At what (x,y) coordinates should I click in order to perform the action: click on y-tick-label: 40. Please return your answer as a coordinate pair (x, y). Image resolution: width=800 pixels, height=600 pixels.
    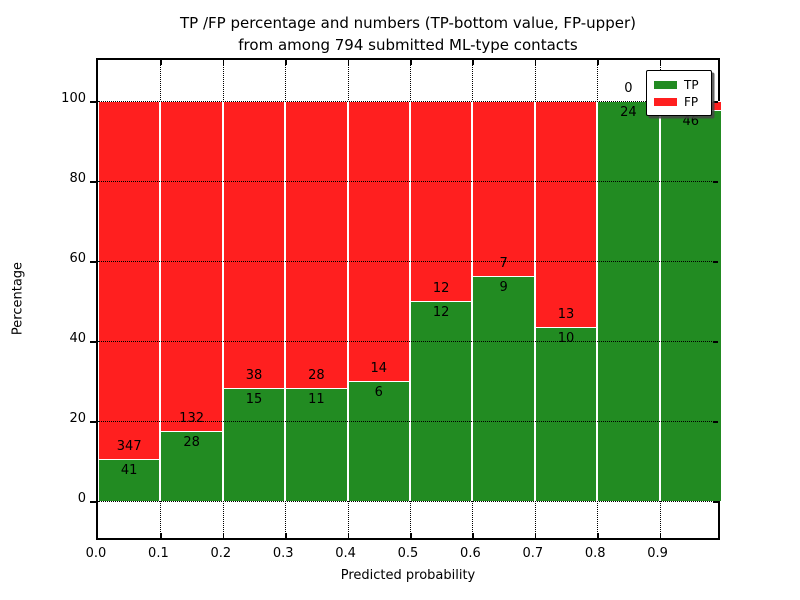
    Looking at the image, I should click on (77, 338).